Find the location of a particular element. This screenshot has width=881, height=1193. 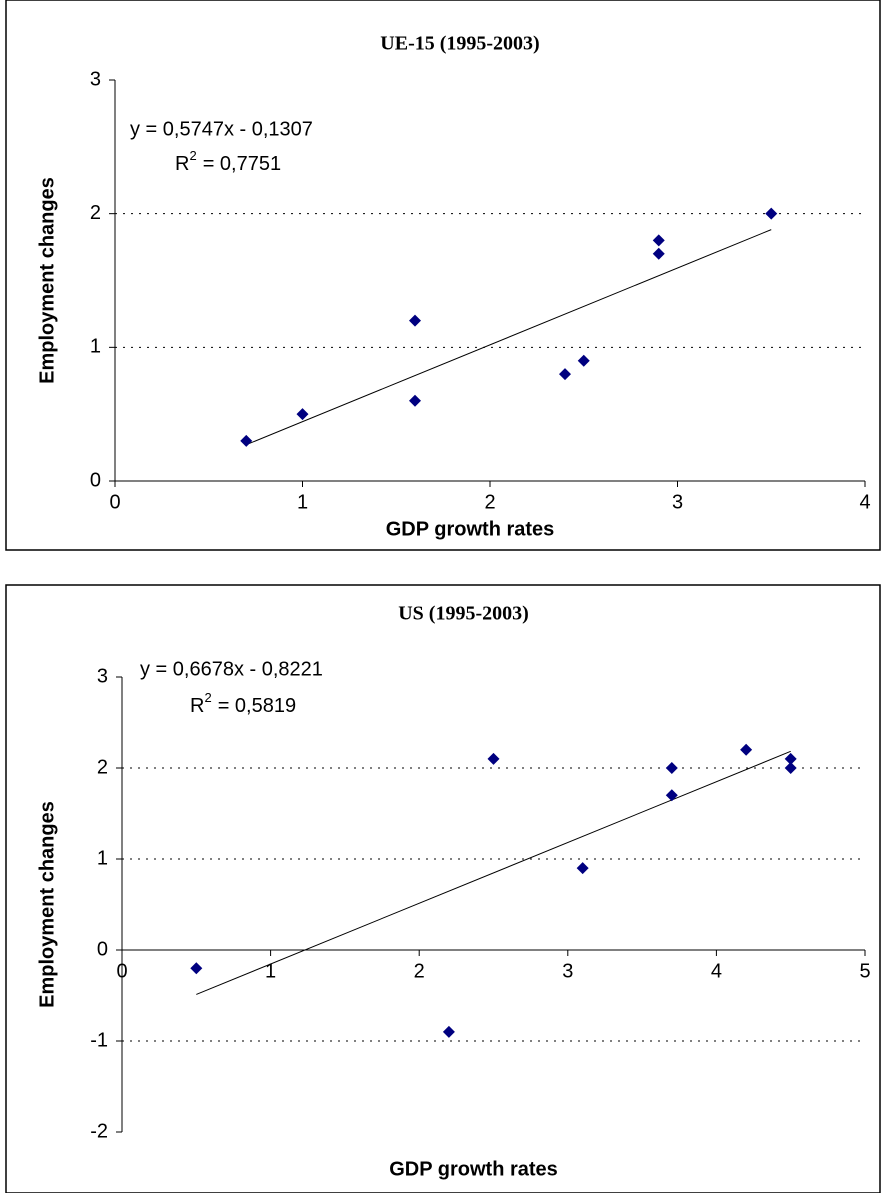

x-tick-label: 5 is located at coordinates (864, 971).